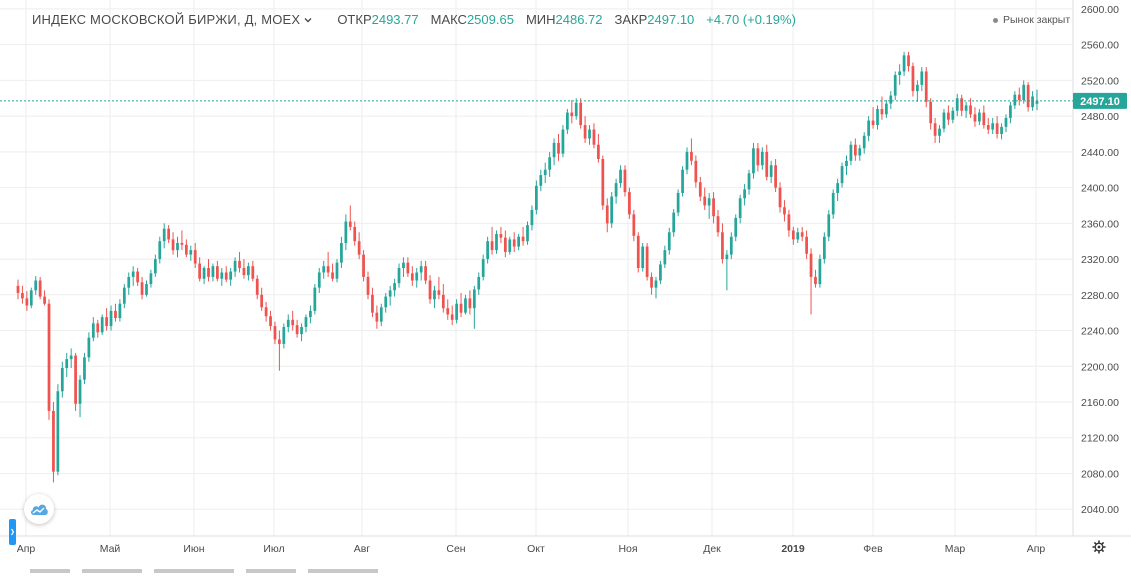  What do you see at coordinates (455, 549) in the screenshot?
I see `x-tick-label: Сен` at bounding box center [455, 549].